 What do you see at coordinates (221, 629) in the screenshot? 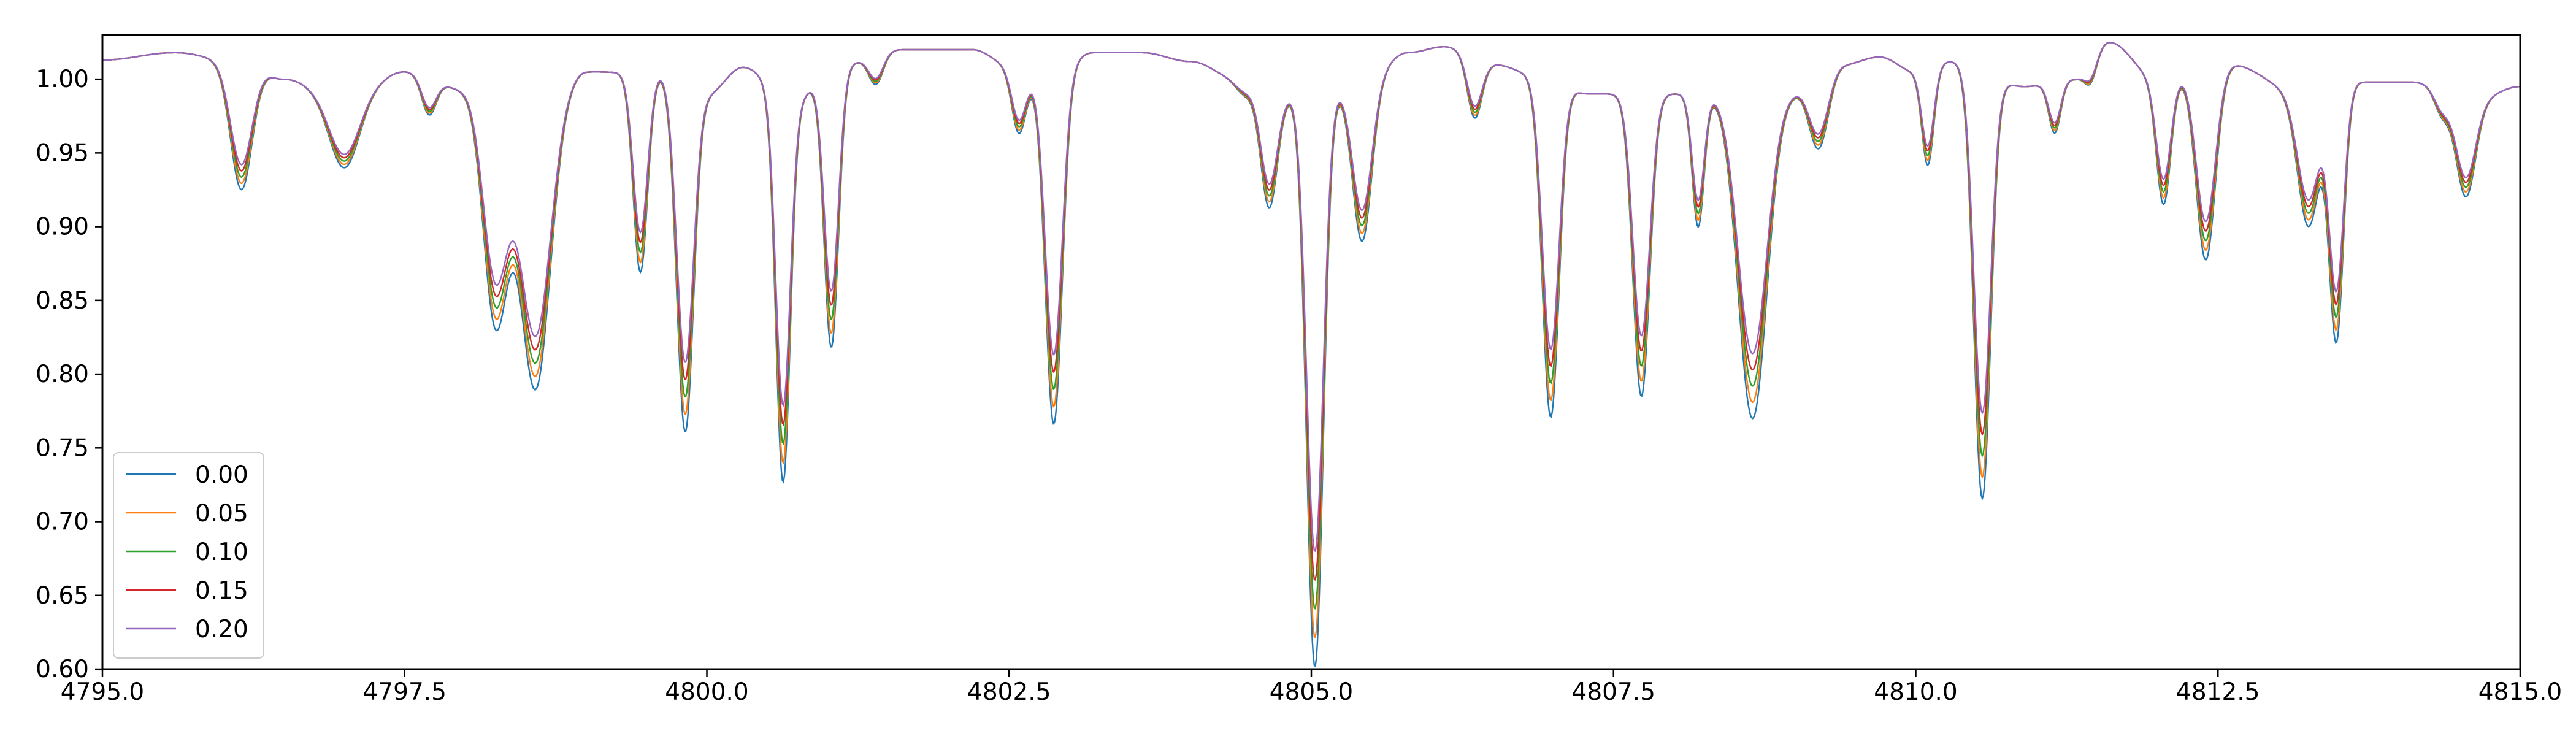
I see `legend-label: 0.20` at bounding box center [221, 629].